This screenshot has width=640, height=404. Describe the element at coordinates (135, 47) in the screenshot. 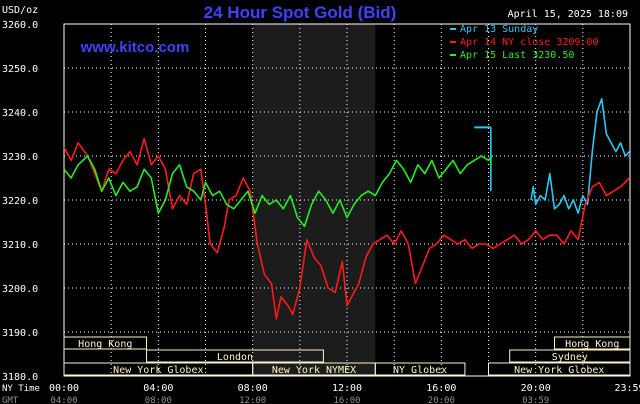

I see `watermark-url: www.kitco.com` at that location.